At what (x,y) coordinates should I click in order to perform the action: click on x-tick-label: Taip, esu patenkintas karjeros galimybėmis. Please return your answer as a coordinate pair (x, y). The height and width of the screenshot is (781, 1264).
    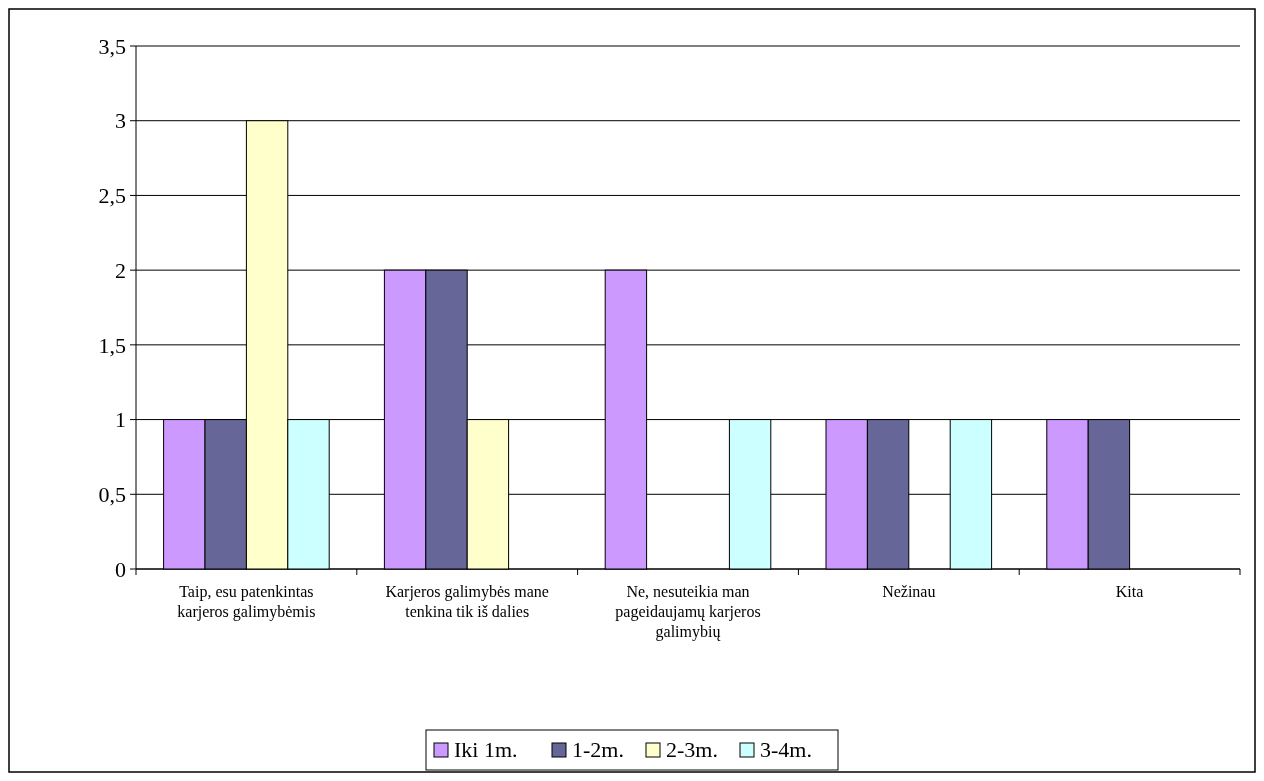
    Looking at the image, I should click on (246, 602).